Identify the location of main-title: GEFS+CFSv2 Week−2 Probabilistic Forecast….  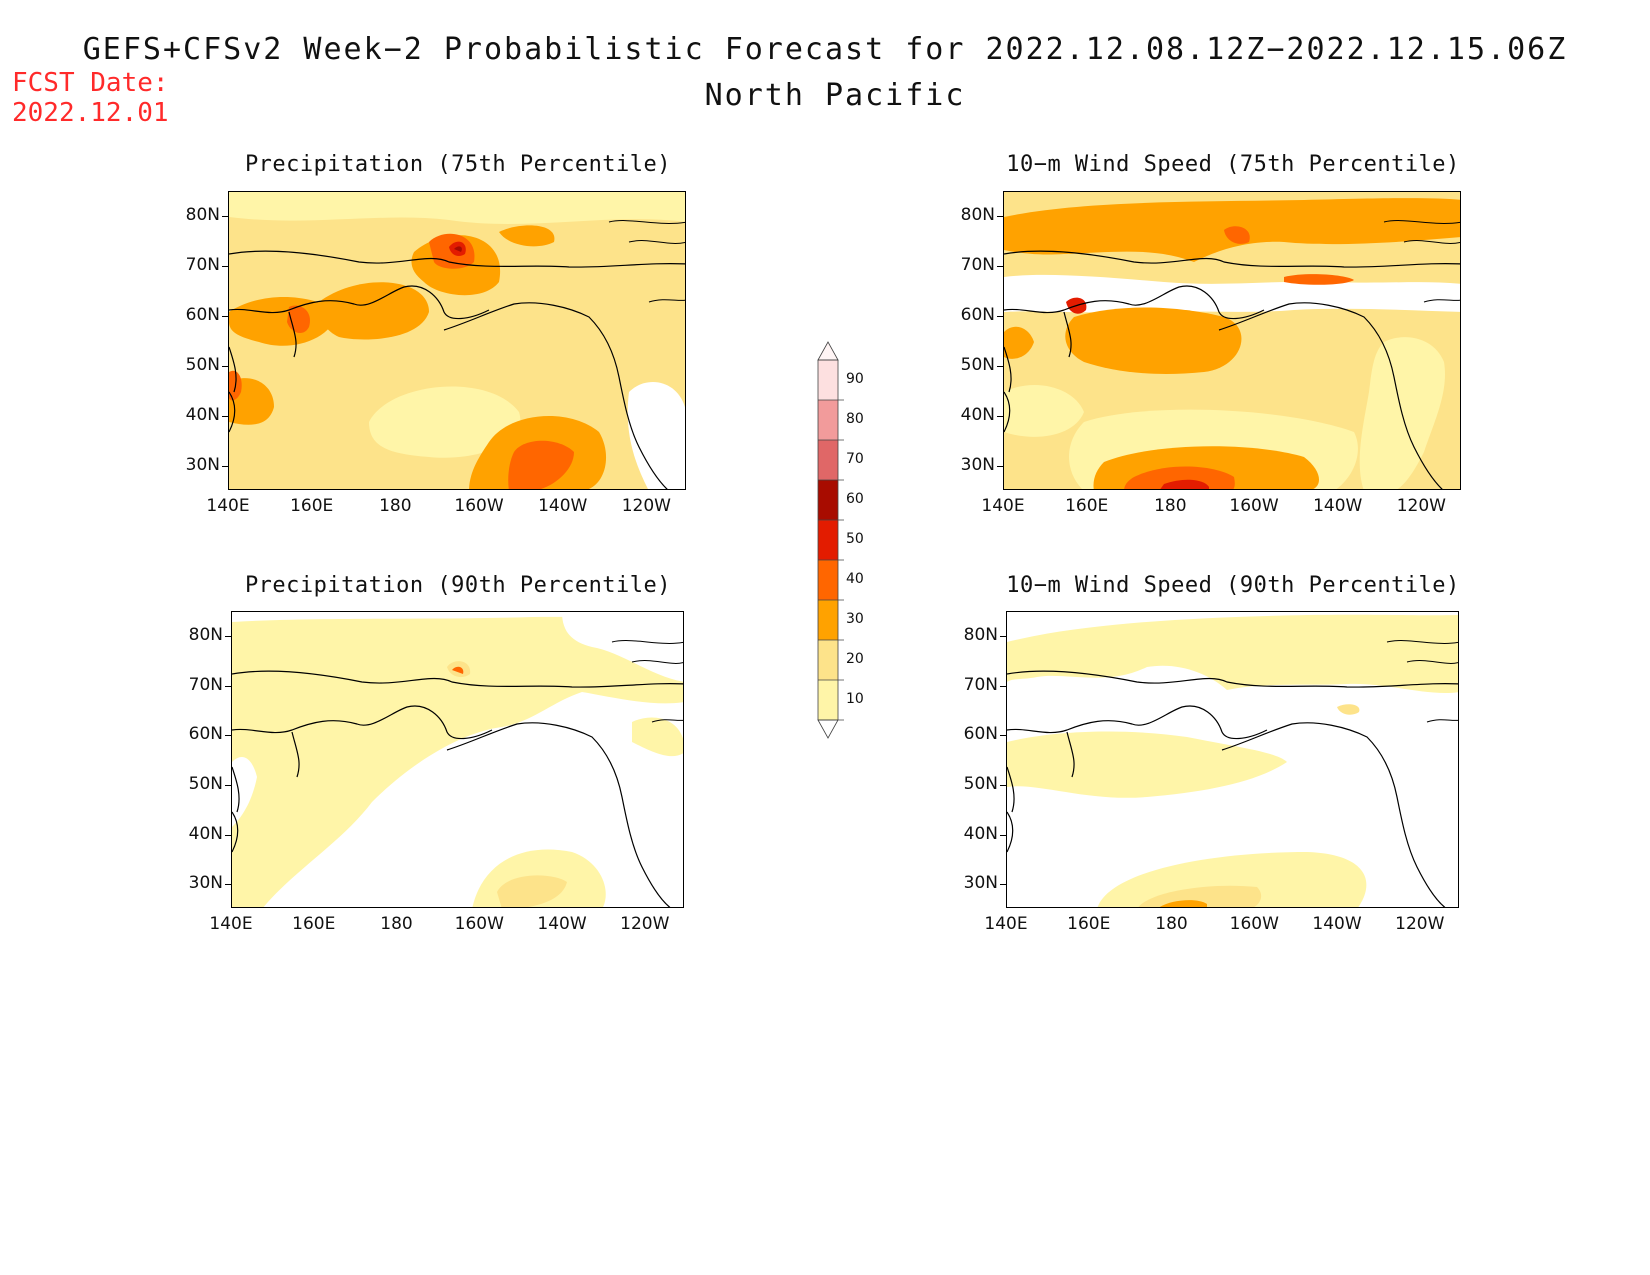
(825, 49).